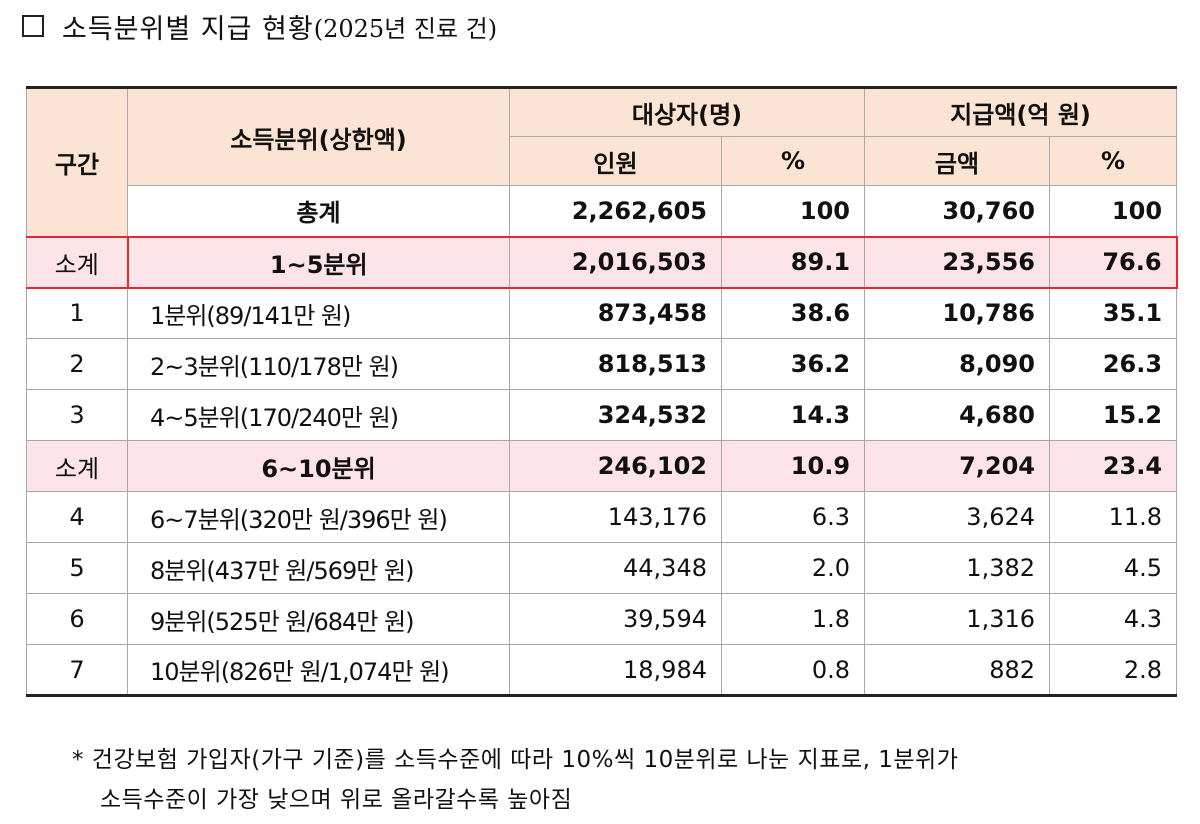 This screenshot has width=1200, height=824. What do you see at coordinates (1021, 111) in the screenshot?
I see `header-payments: 지급액(억 원)` at bounding box center [1021, 111].